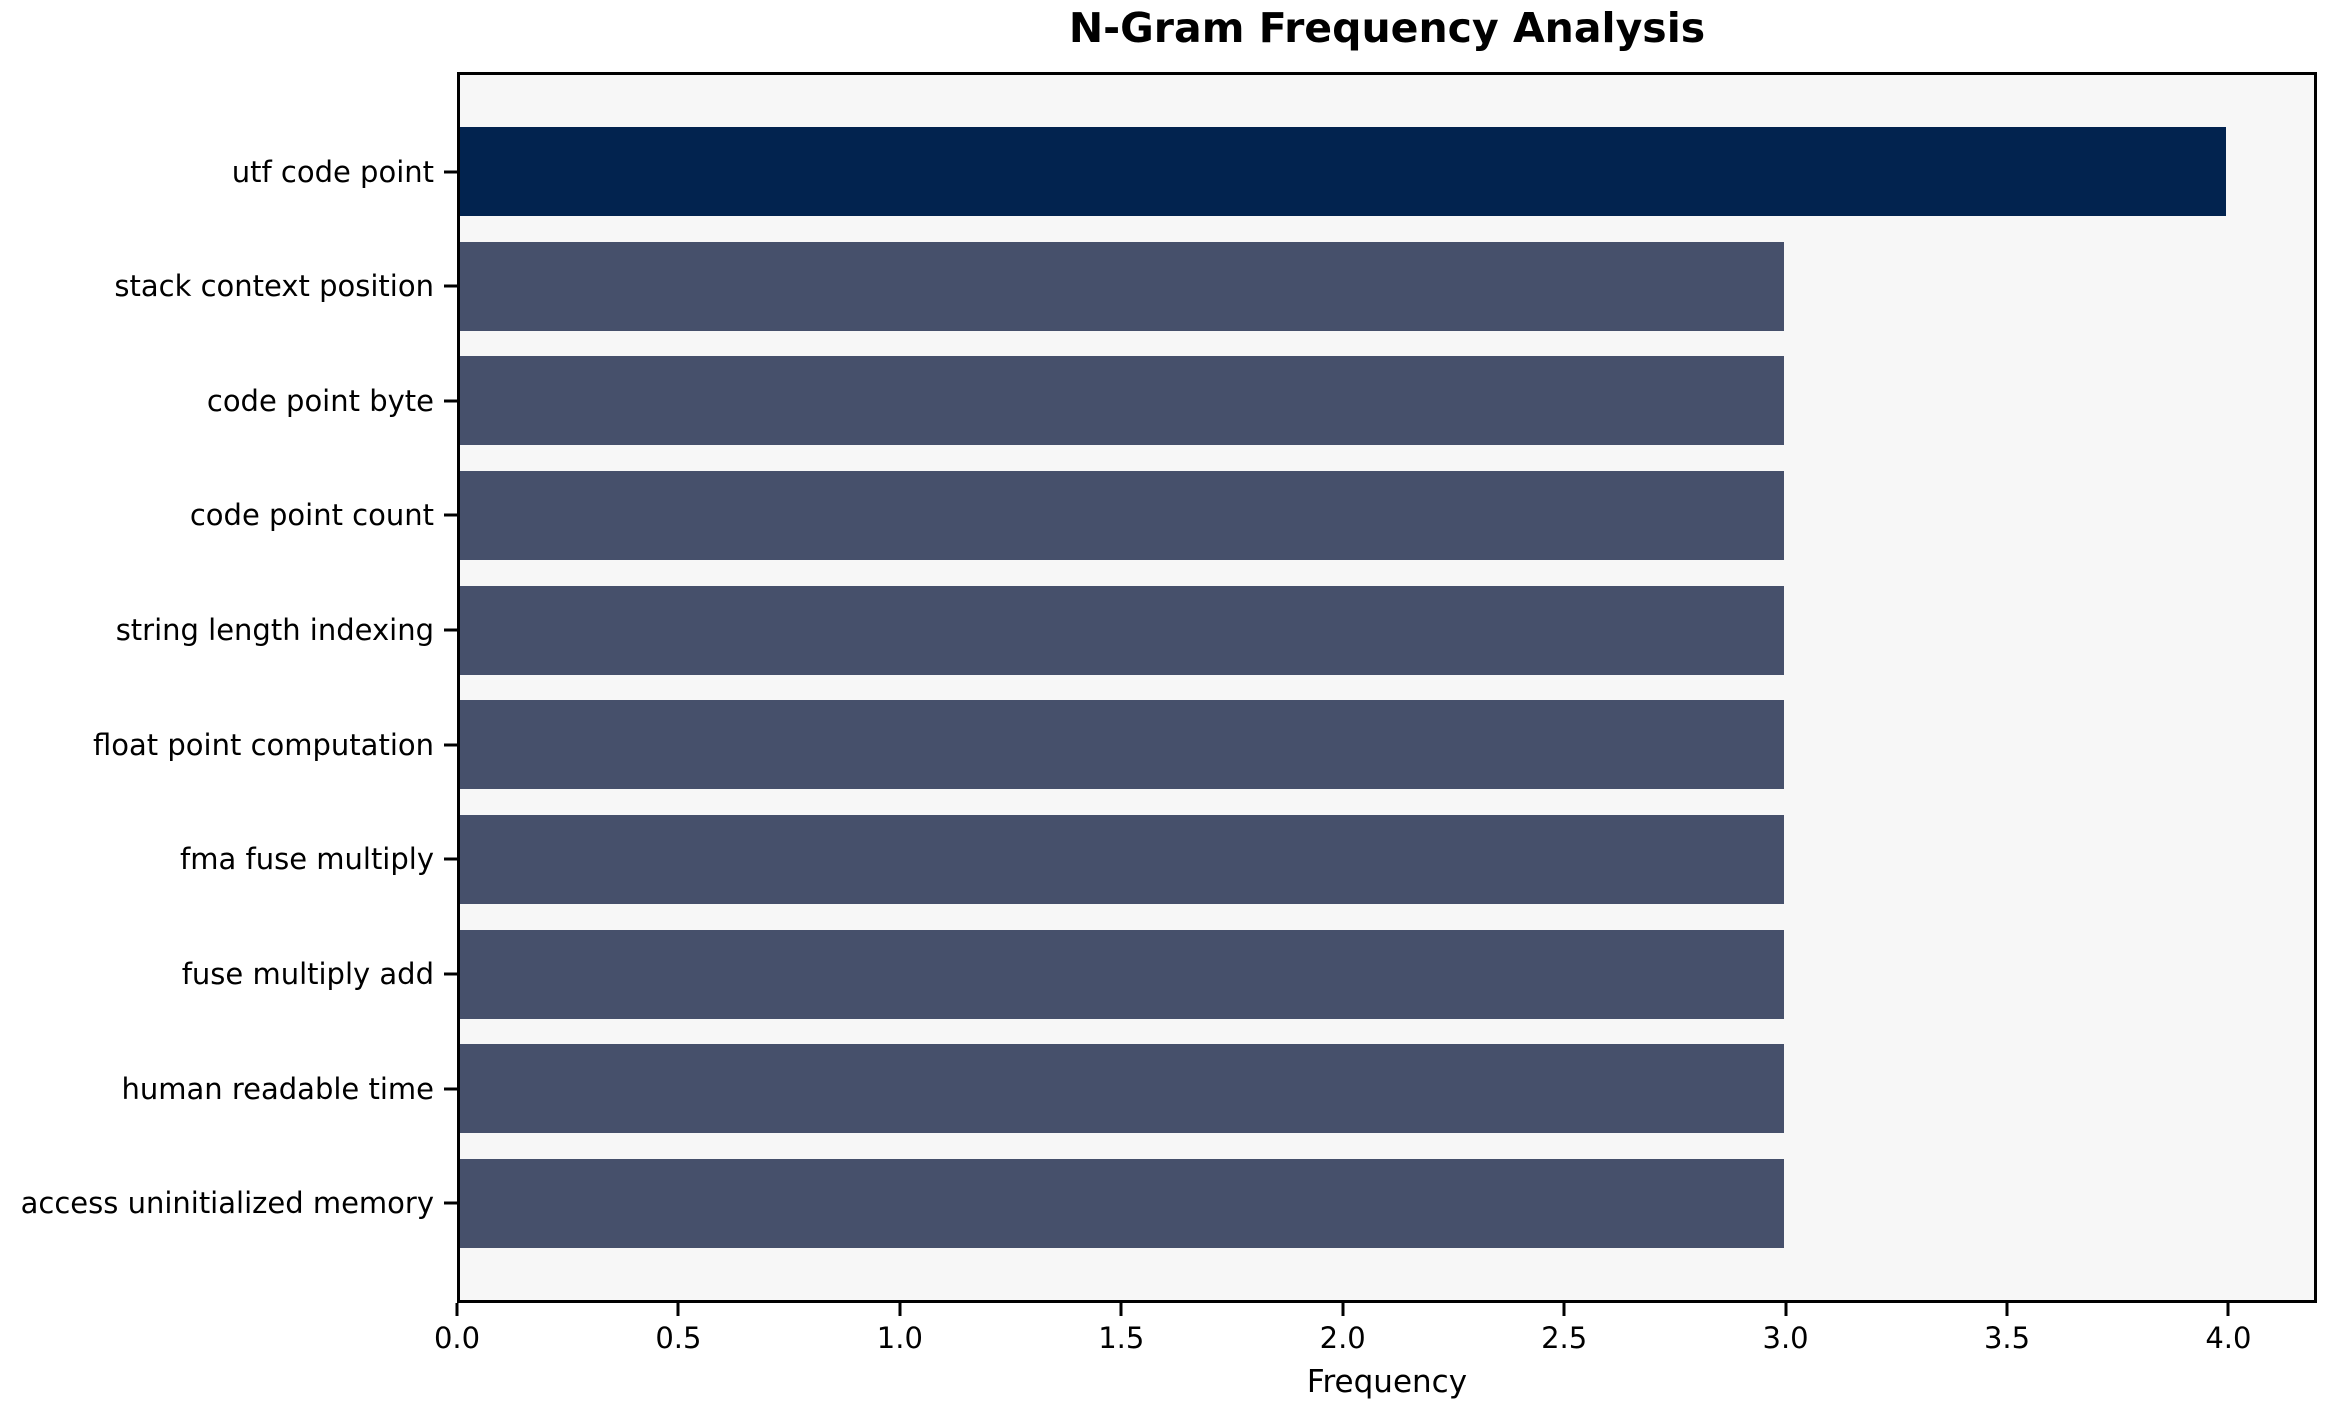 Image resolution: width=2336 pixels, height=1414 pixels. I want to click on bar-row: fma fuse multiply, so click(1247, 859).